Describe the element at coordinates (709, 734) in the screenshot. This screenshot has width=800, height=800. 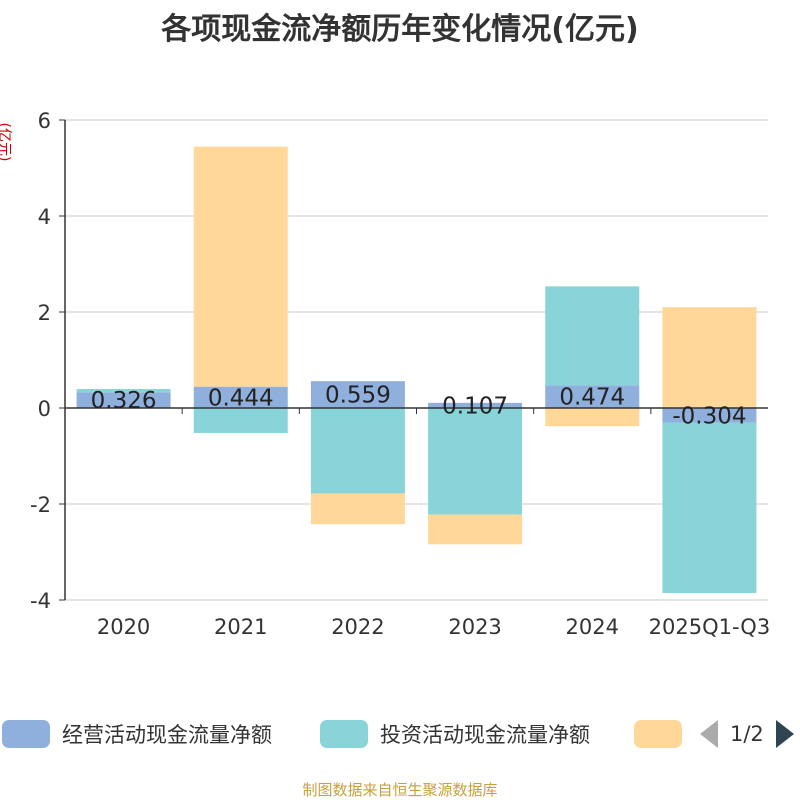
I see `legend-prev-icon` at that location.